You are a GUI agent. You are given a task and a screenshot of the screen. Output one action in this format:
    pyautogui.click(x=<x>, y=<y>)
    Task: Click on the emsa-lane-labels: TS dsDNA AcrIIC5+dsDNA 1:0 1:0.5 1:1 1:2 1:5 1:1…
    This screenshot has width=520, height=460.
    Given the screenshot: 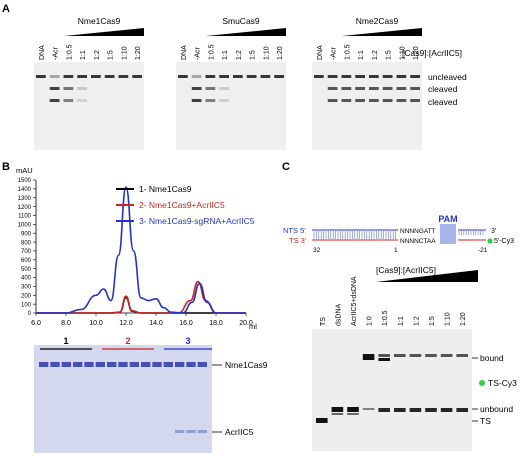 What is the action you would take?
    pyautogui.click(x=393, y=301)
    